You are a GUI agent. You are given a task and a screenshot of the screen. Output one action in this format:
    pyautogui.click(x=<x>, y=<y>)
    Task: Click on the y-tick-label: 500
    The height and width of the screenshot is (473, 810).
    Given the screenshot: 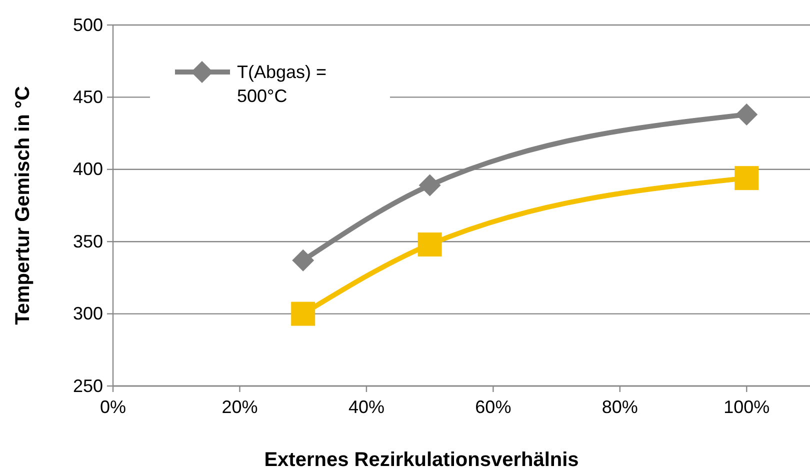 What is the action you would take?
    pyautogui.click(x=87, y=24)
    